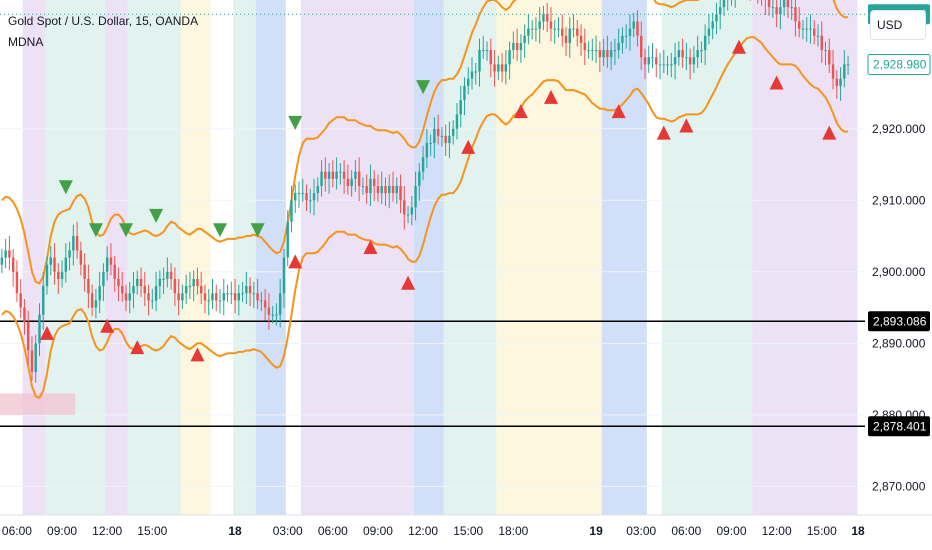  What do you see at coordinates (333, 531) in the screenshot?
I see `time-tick-6: 06:00` at bounding box center [333, 531].